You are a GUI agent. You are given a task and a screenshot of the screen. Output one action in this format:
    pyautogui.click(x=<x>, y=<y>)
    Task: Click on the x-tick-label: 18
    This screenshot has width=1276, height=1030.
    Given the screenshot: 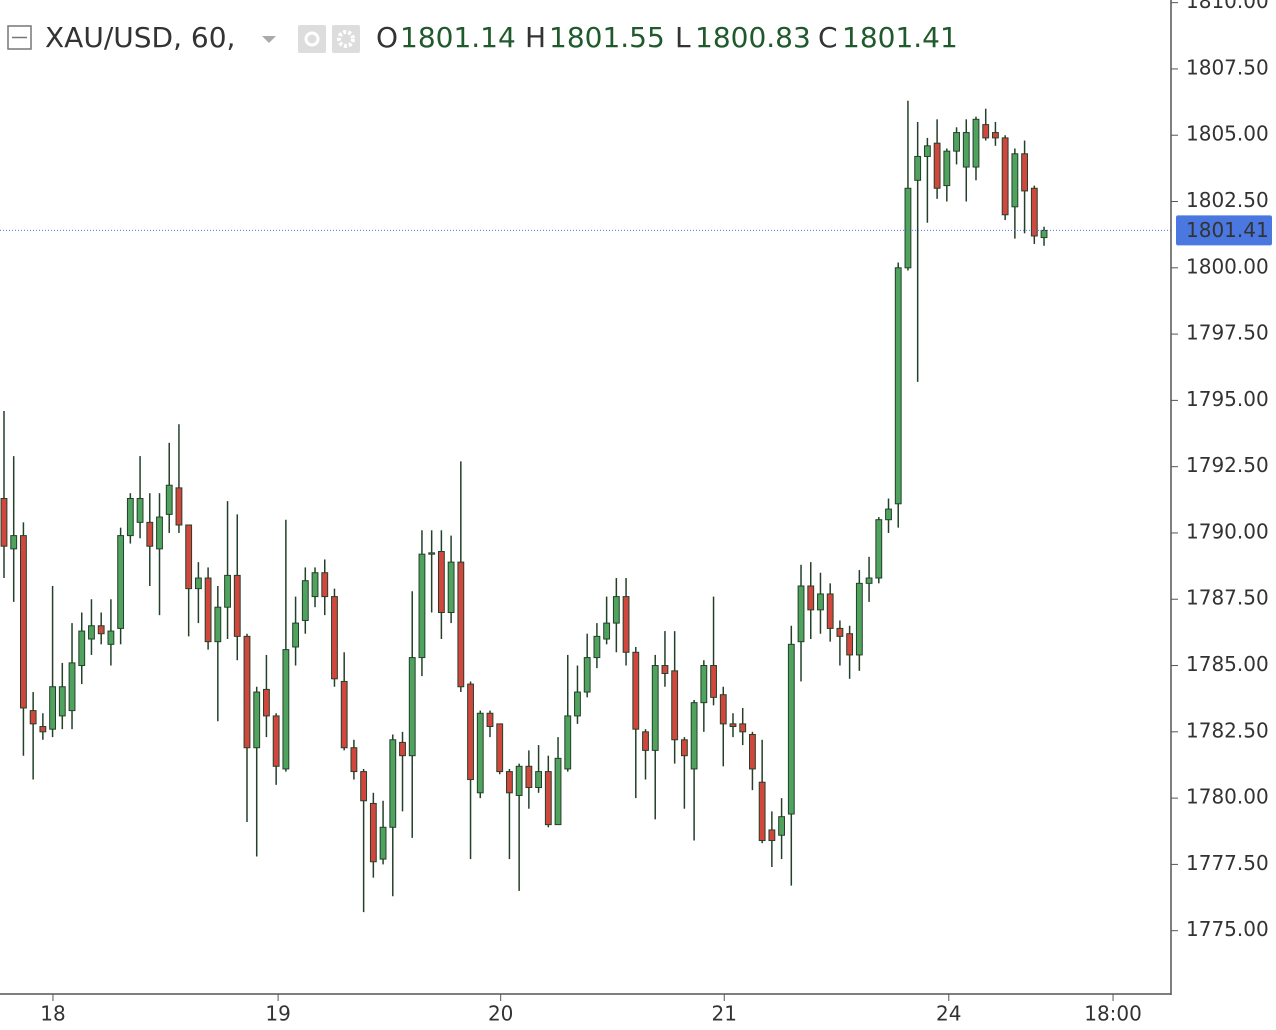 What is the action you would take?
    pyautogui.click(x=52, y=1014)
    